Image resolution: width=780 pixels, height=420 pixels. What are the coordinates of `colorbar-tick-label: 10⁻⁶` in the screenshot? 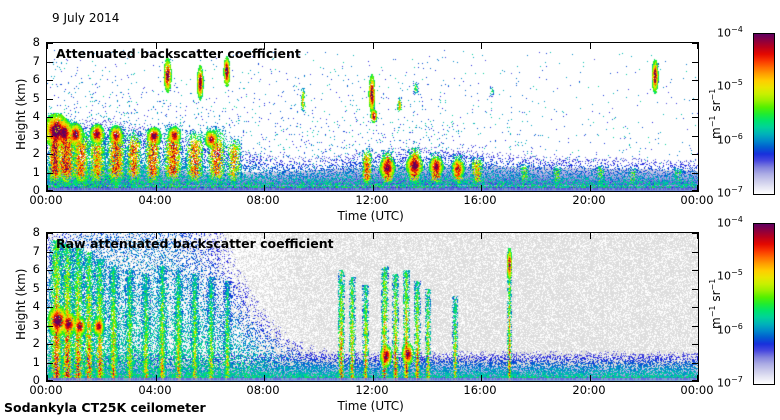 It's located at (730, 139).